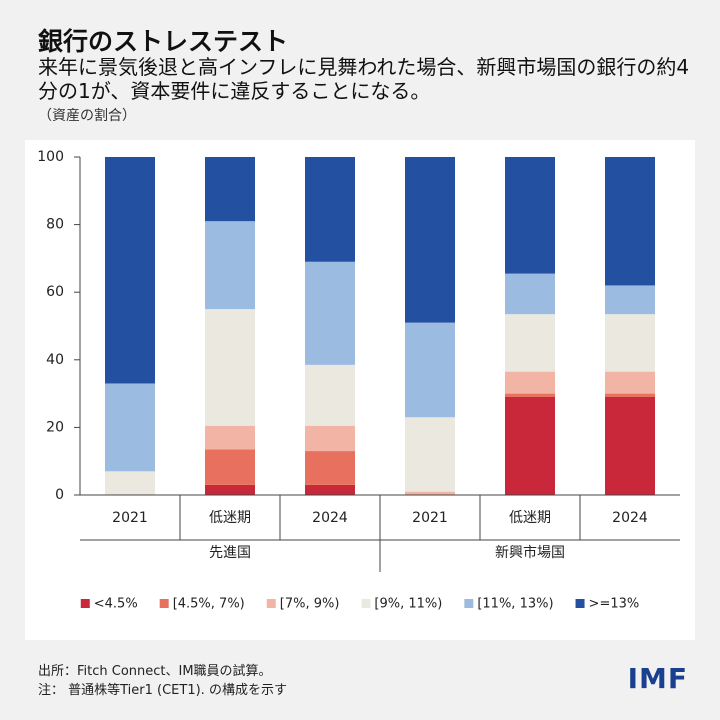 The height and width of the screenshot is (720, 720). What do you see at coordinates (408, 604) in the screenshot?
I see `legend-label: [9%, 11%)` at bounding box center [408, 604].